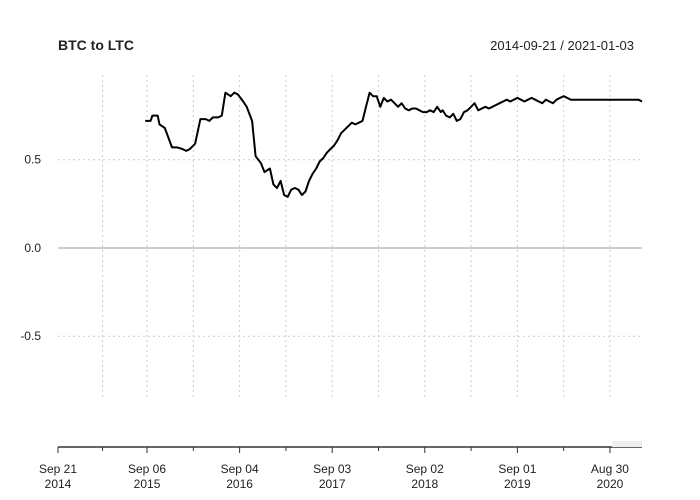 The height and width of the screenshot is (500, 700). Describe the element at coordinates (517, 469) in the screenshot. I see `x-tick-label-month: Sep 01` at that location.